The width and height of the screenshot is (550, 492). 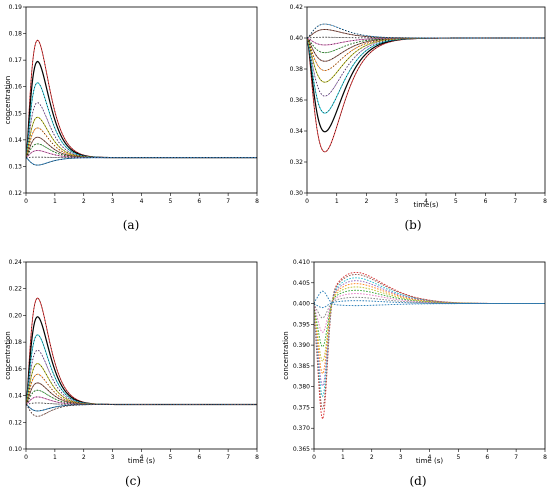 What do you see at coordinates (16, 34) in the screenshot?
I see `y-tick-label: 0.18` at bounding box center [16, 34].